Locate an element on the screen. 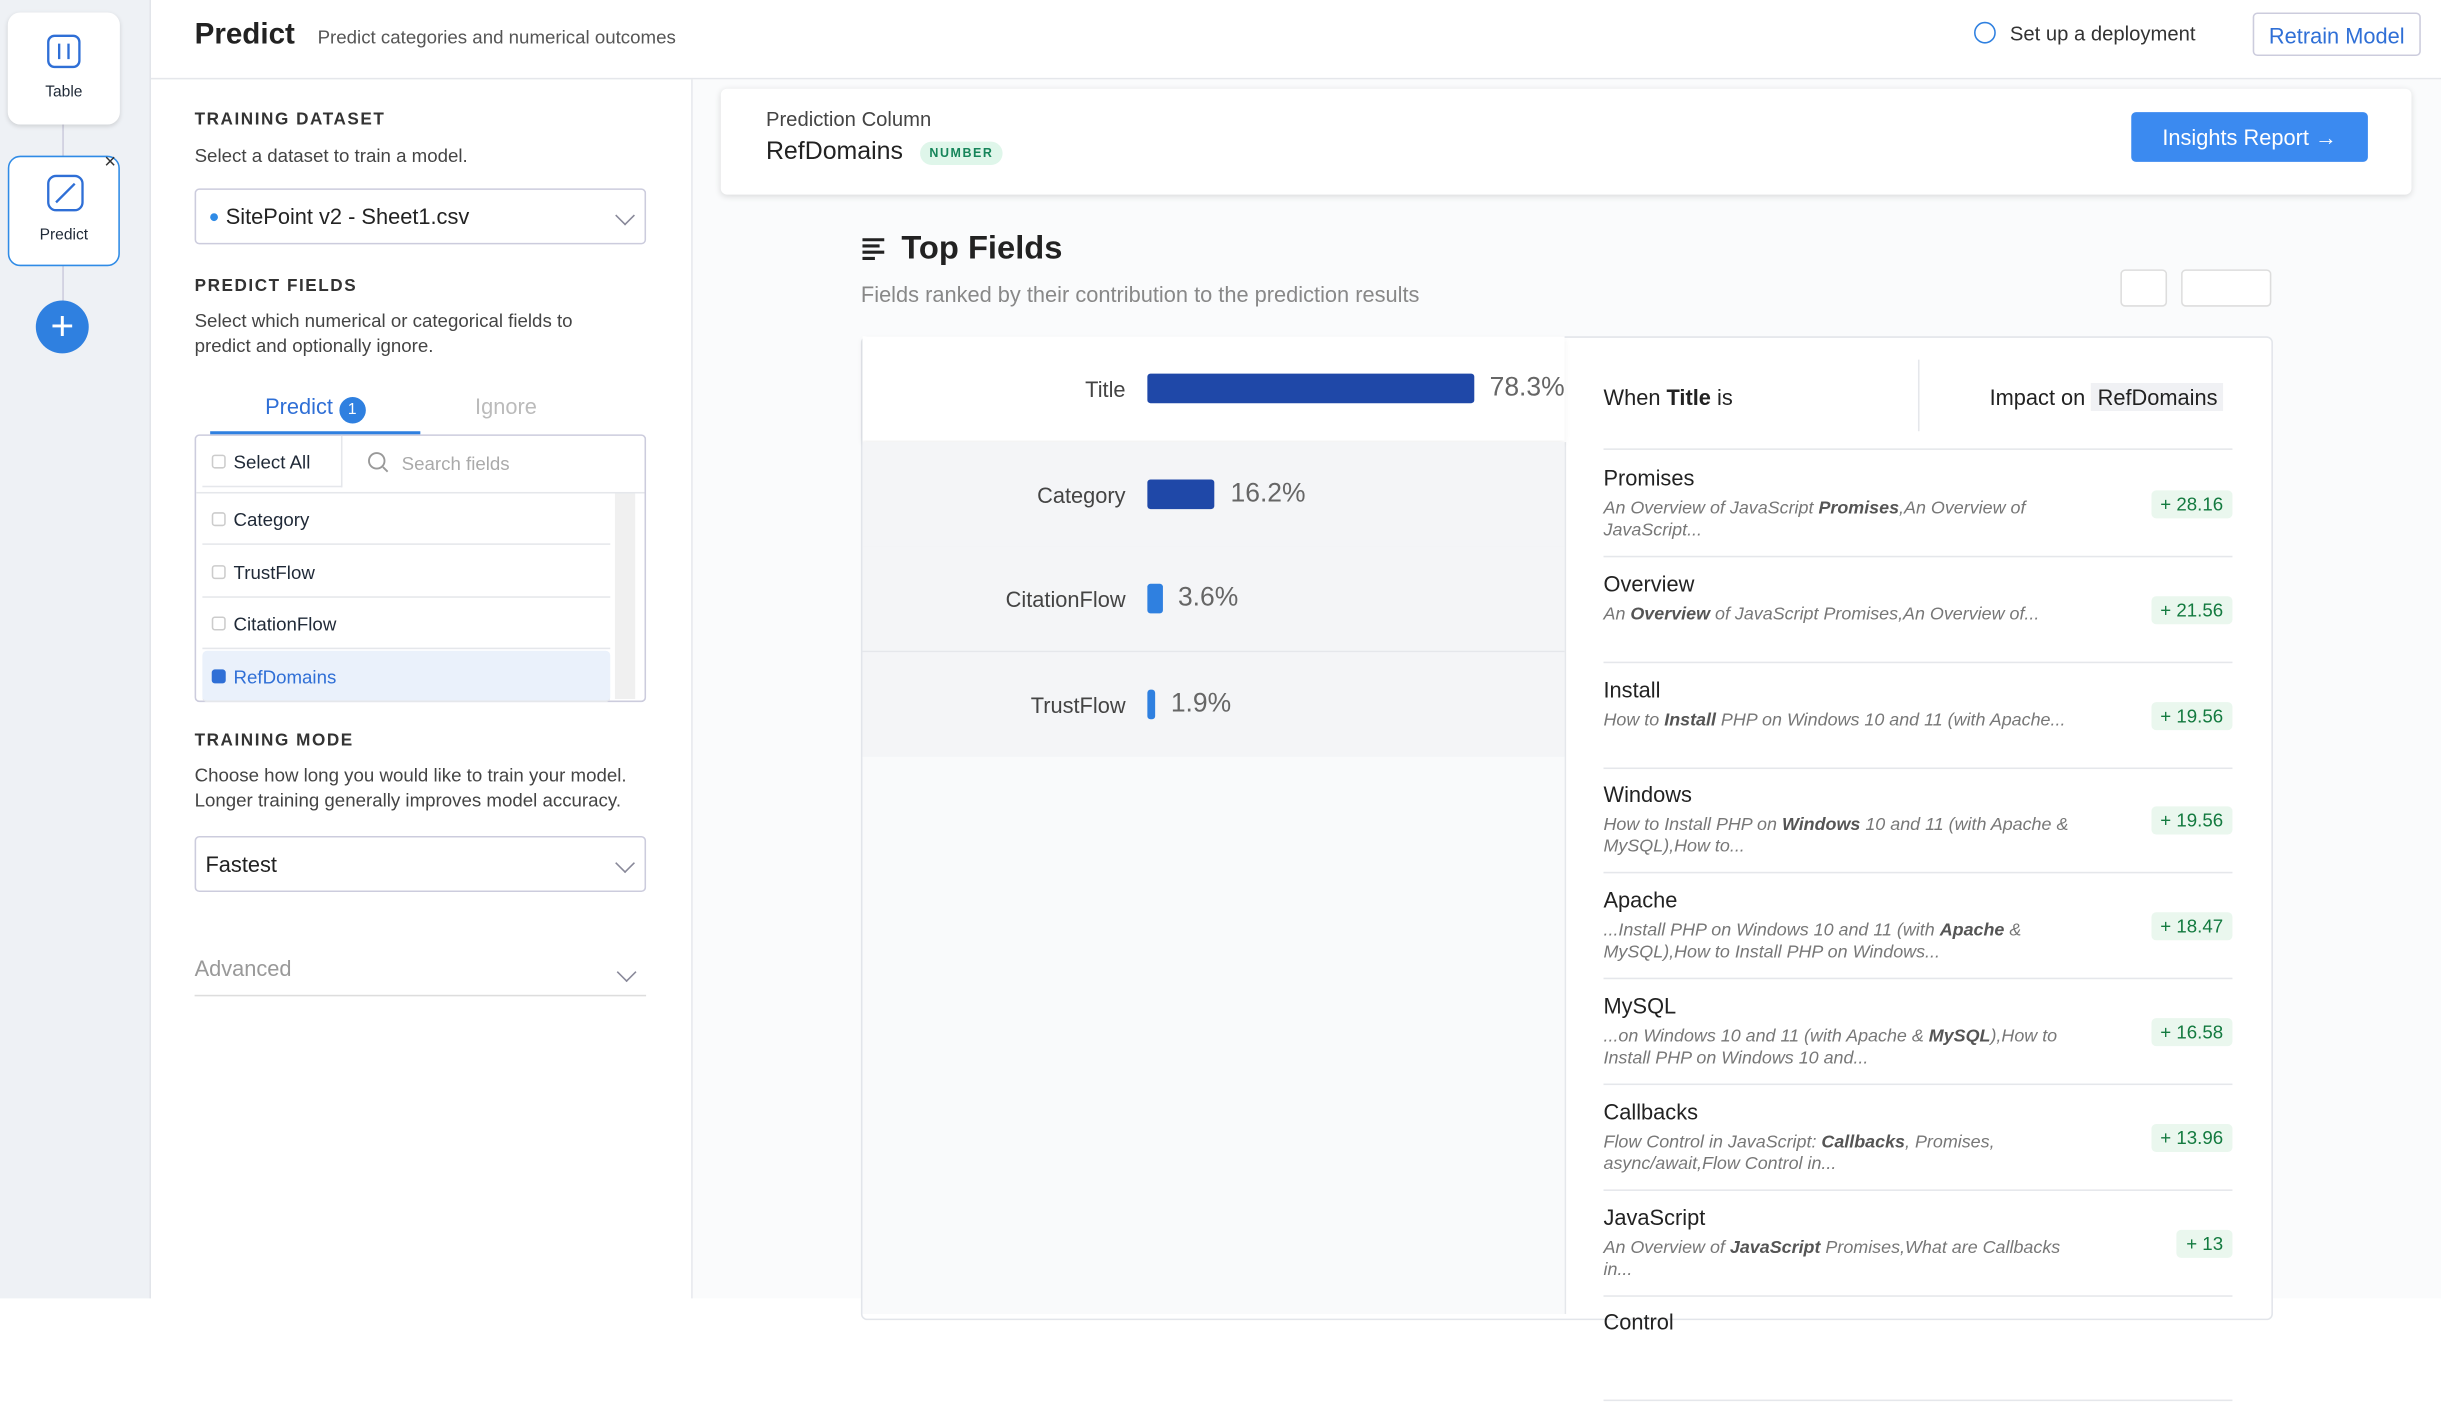  select-all: Select All is located at coordinates (272, 461).